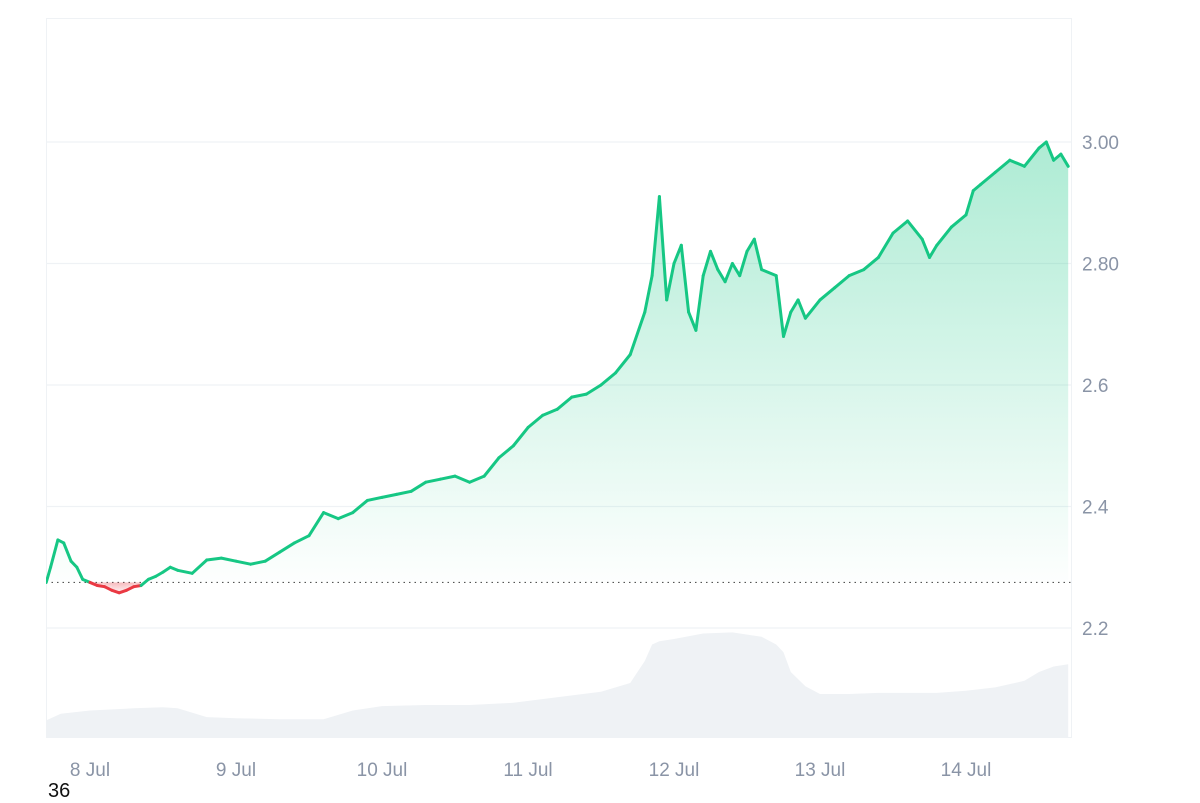  What do you see at coordinates (236, 770) in the screenshot?
I see `x-tick-label: 9 Jul` at bounding box center [236, 770].